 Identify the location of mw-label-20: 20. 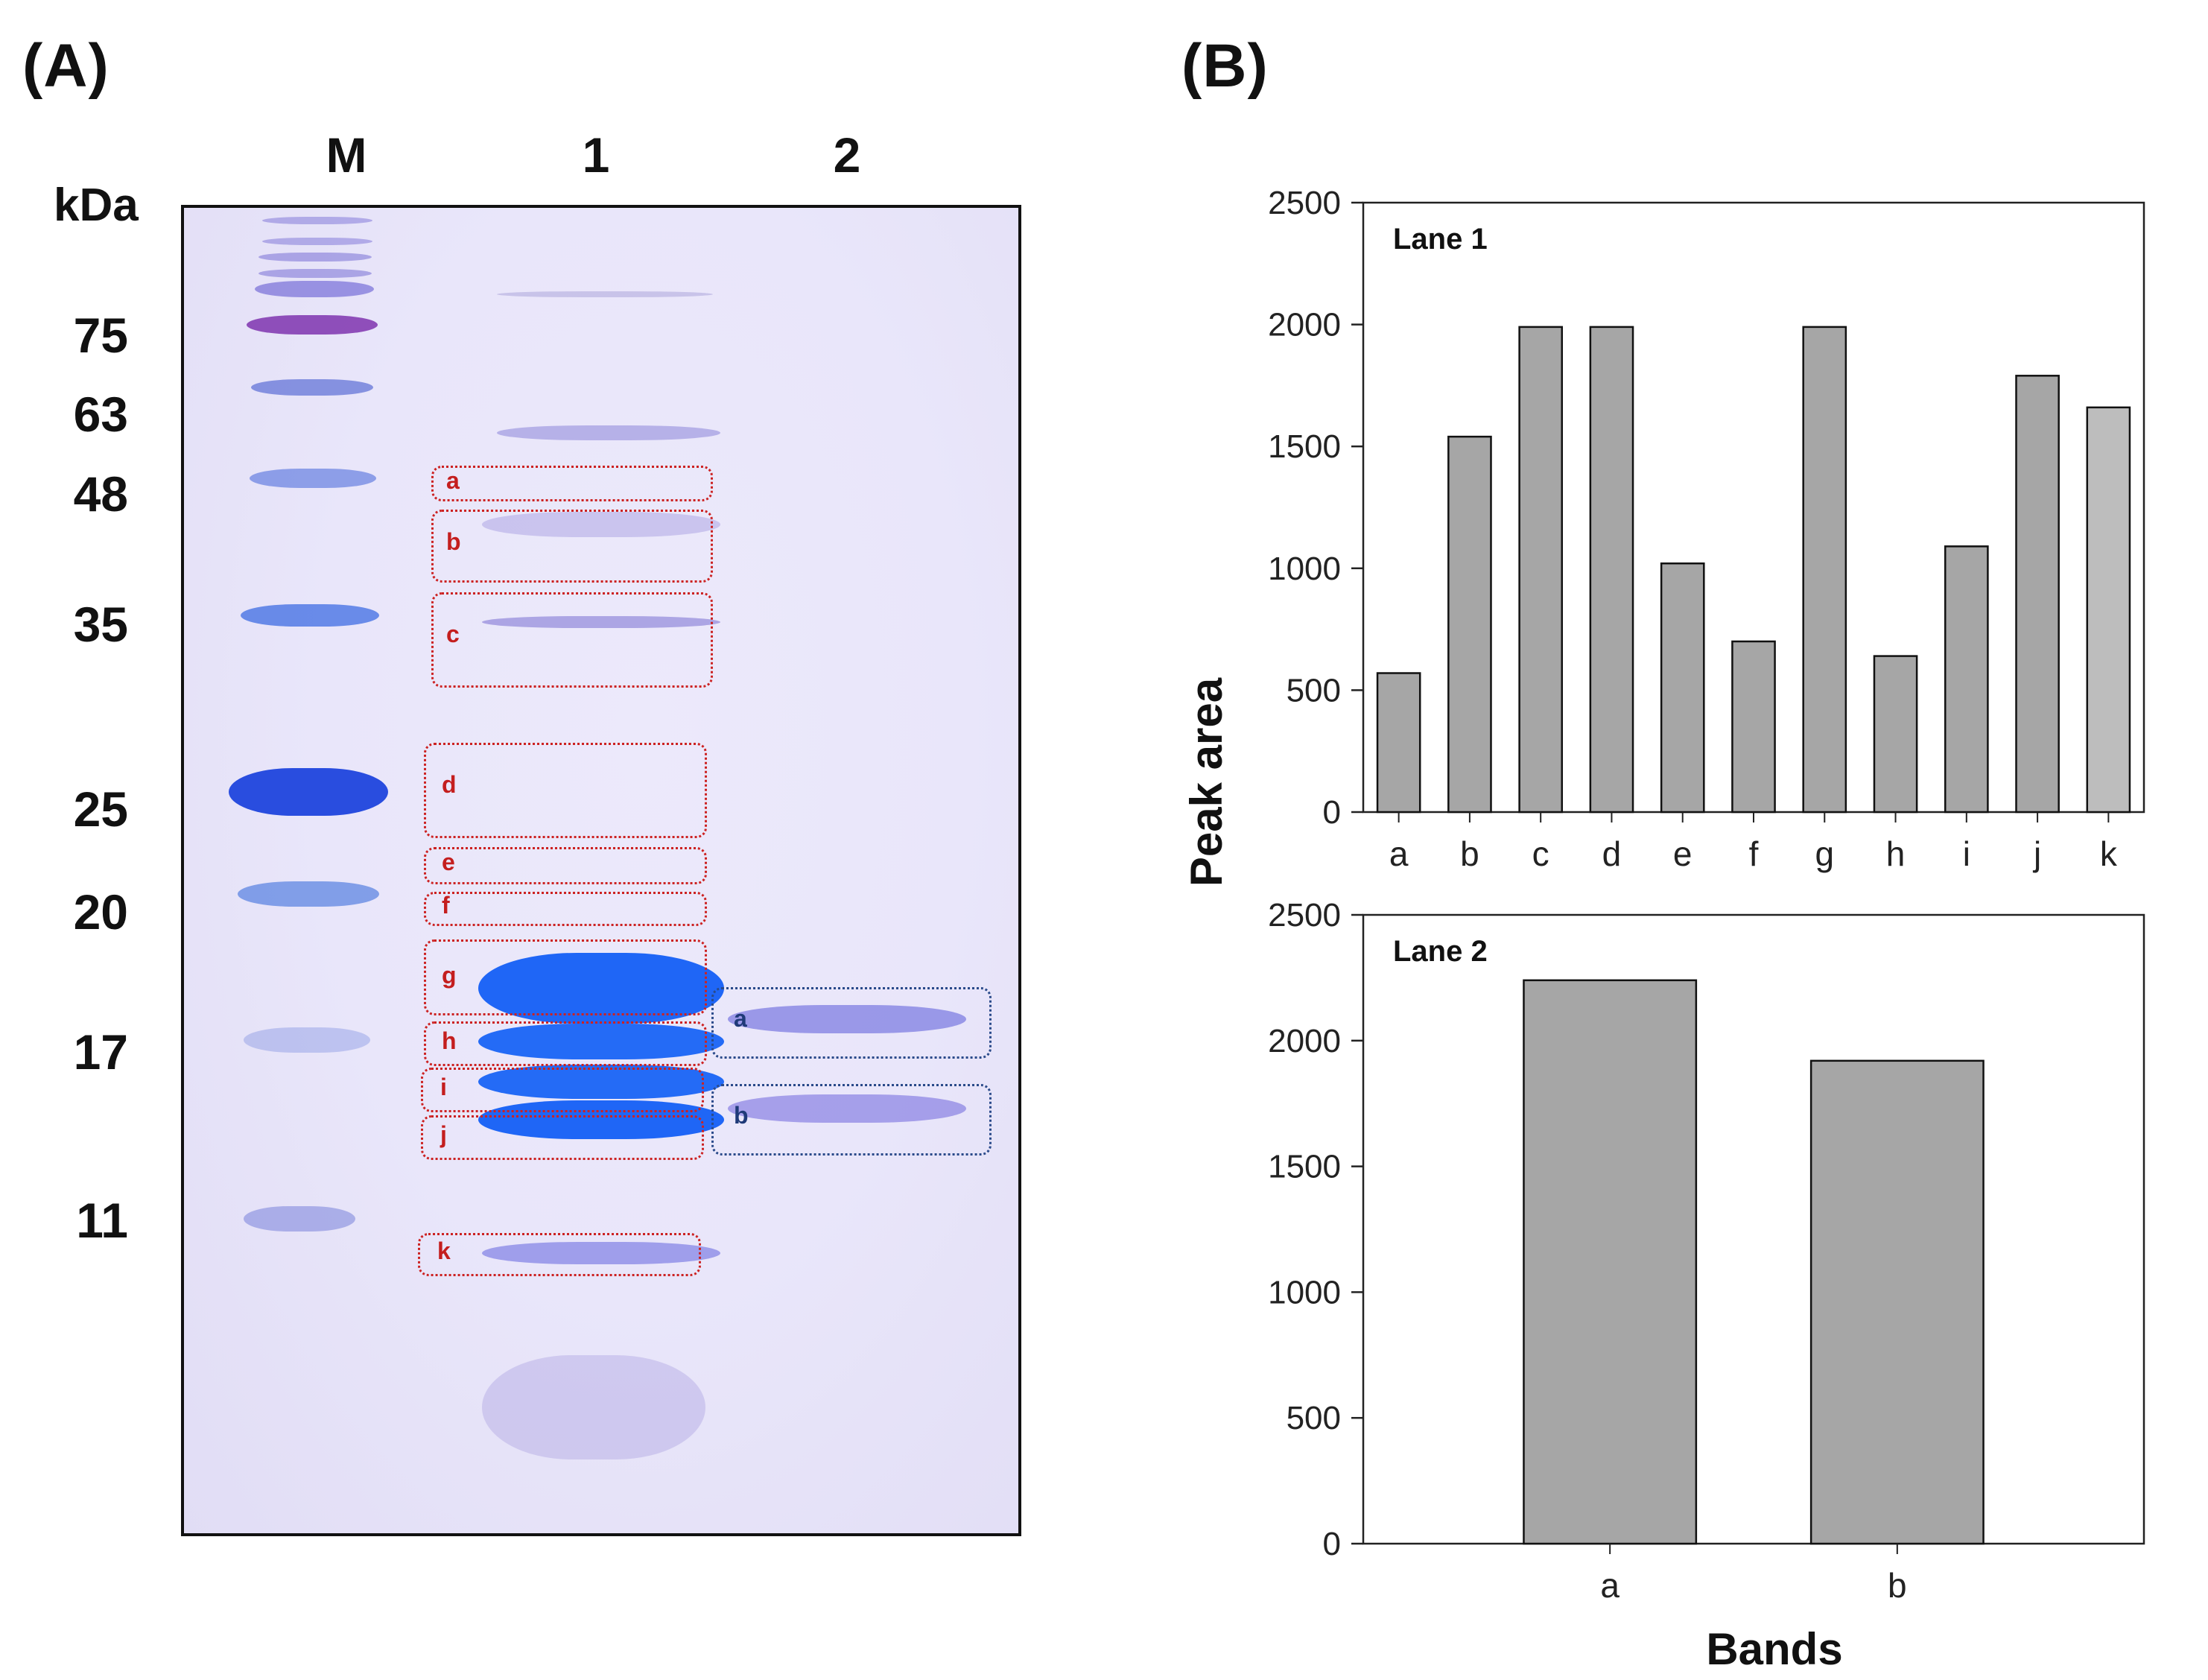
(101, 911).